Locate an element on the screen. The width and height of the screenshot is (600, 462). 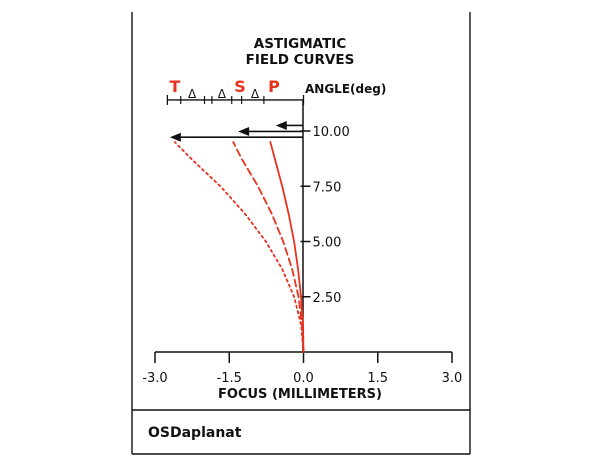
series-label-s: S is located at coordinates (240, 86).